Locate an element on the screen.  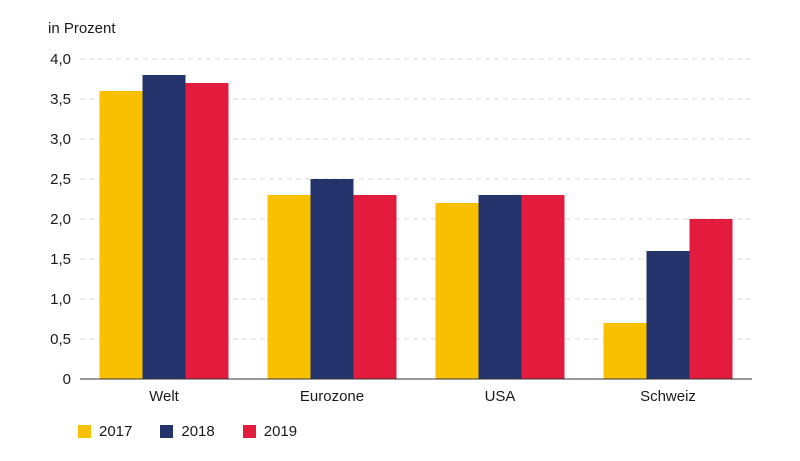
y-tick-label: 3,5 is located at coordinates (60, 99).